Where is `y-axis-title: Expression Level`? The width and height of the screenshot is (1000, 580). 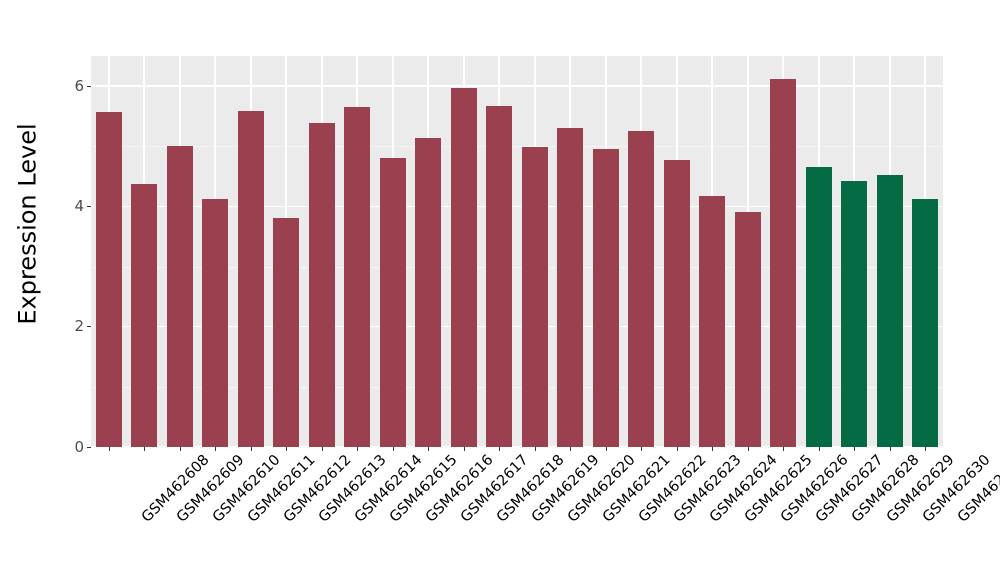
y-axis-title: Expression Level is located at coordinates (28, 223).